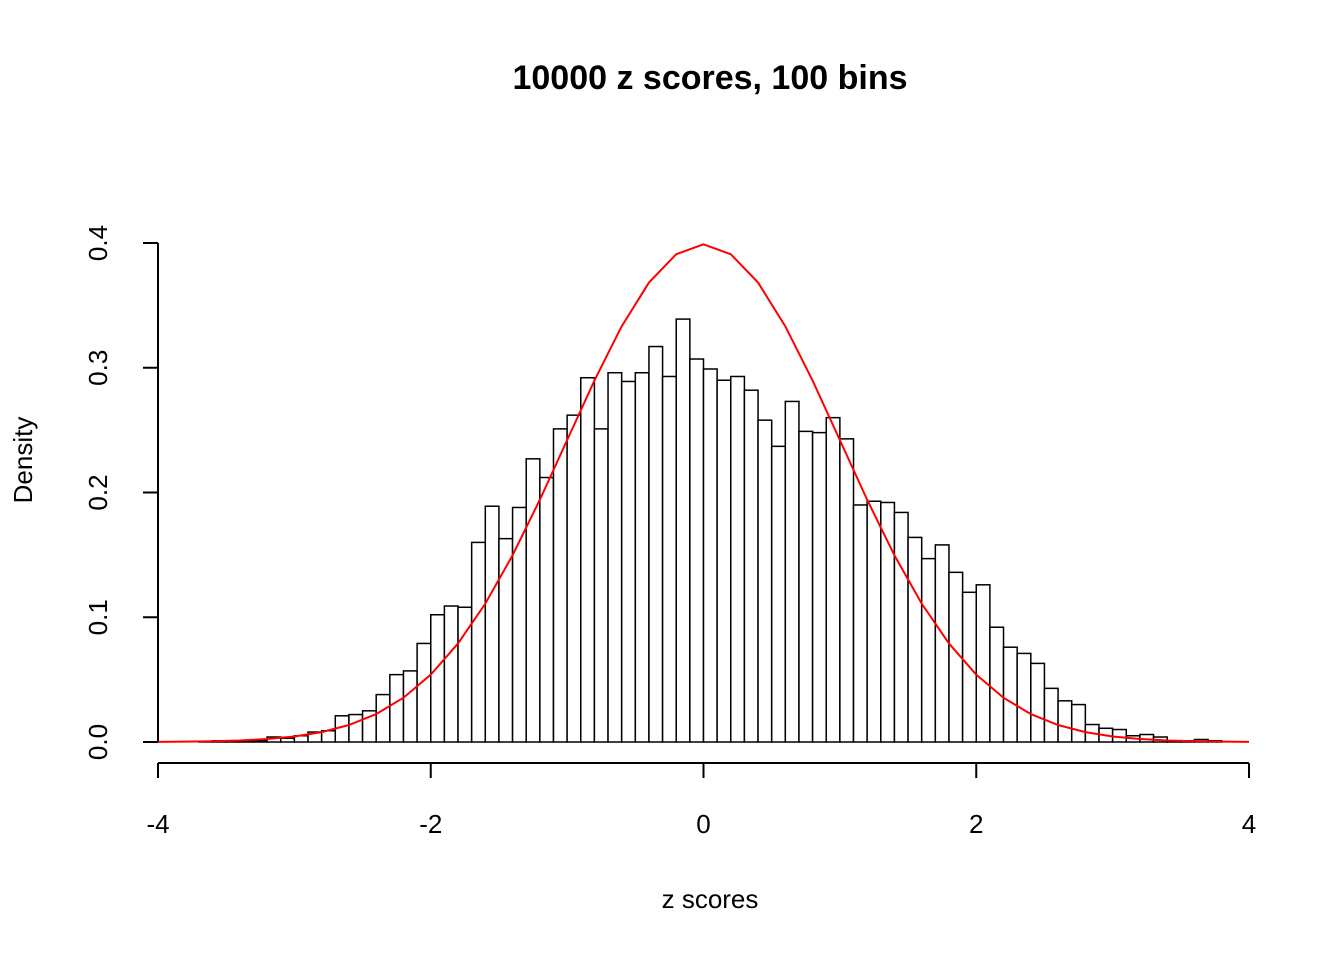 The height and width of the screenshot is (960, 1344). What do you see at coordinates (98, 742) in the screenshot?
I see `y-tick-label: 0.0` at bounding box center [98, 742].